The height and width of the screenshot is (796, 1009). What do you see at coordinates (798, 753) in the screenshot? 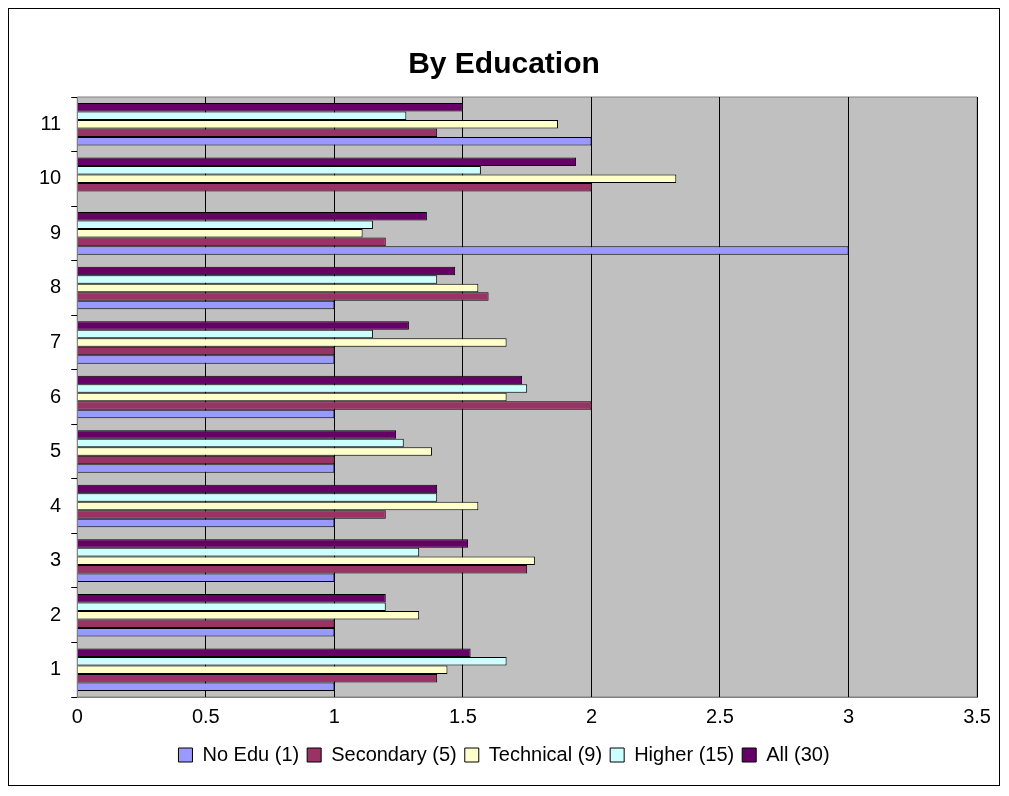
I see `legend-label: All (30)` at bounding box center [798, 753].